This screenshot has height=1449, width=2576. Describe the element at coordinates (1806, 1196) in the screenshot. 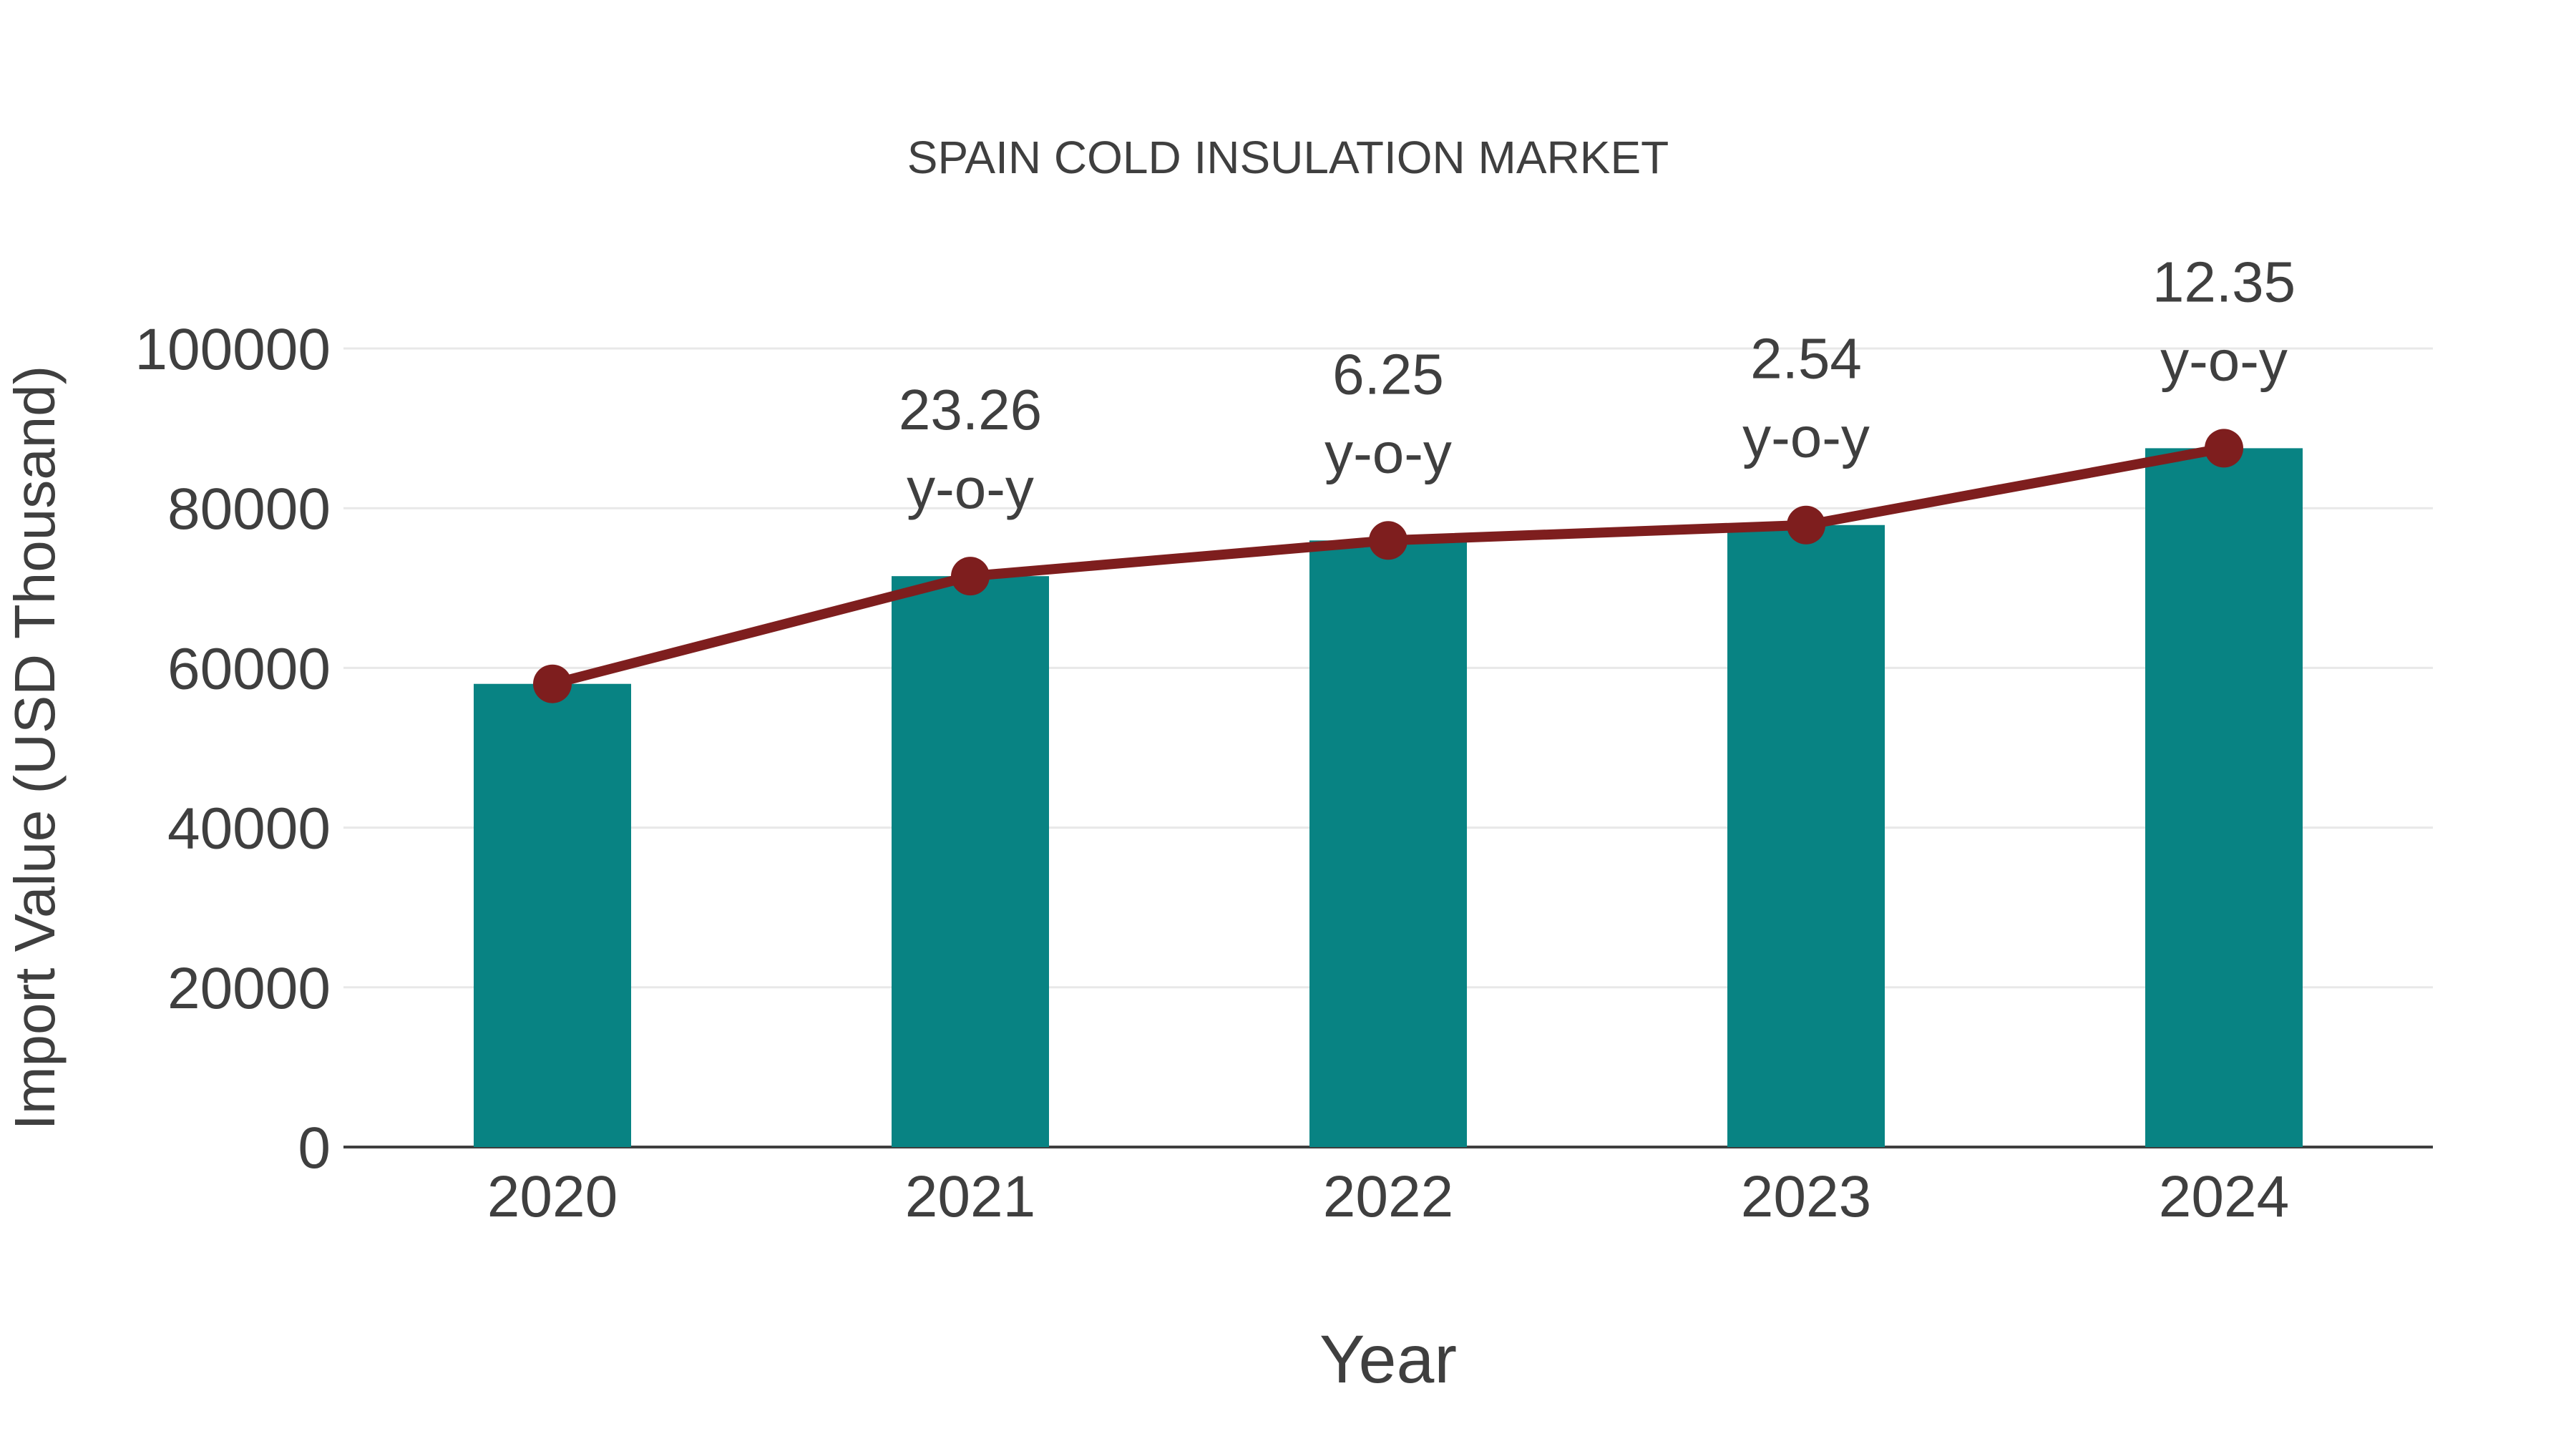

I see `x-tick-label-2023: 2023` at that location.